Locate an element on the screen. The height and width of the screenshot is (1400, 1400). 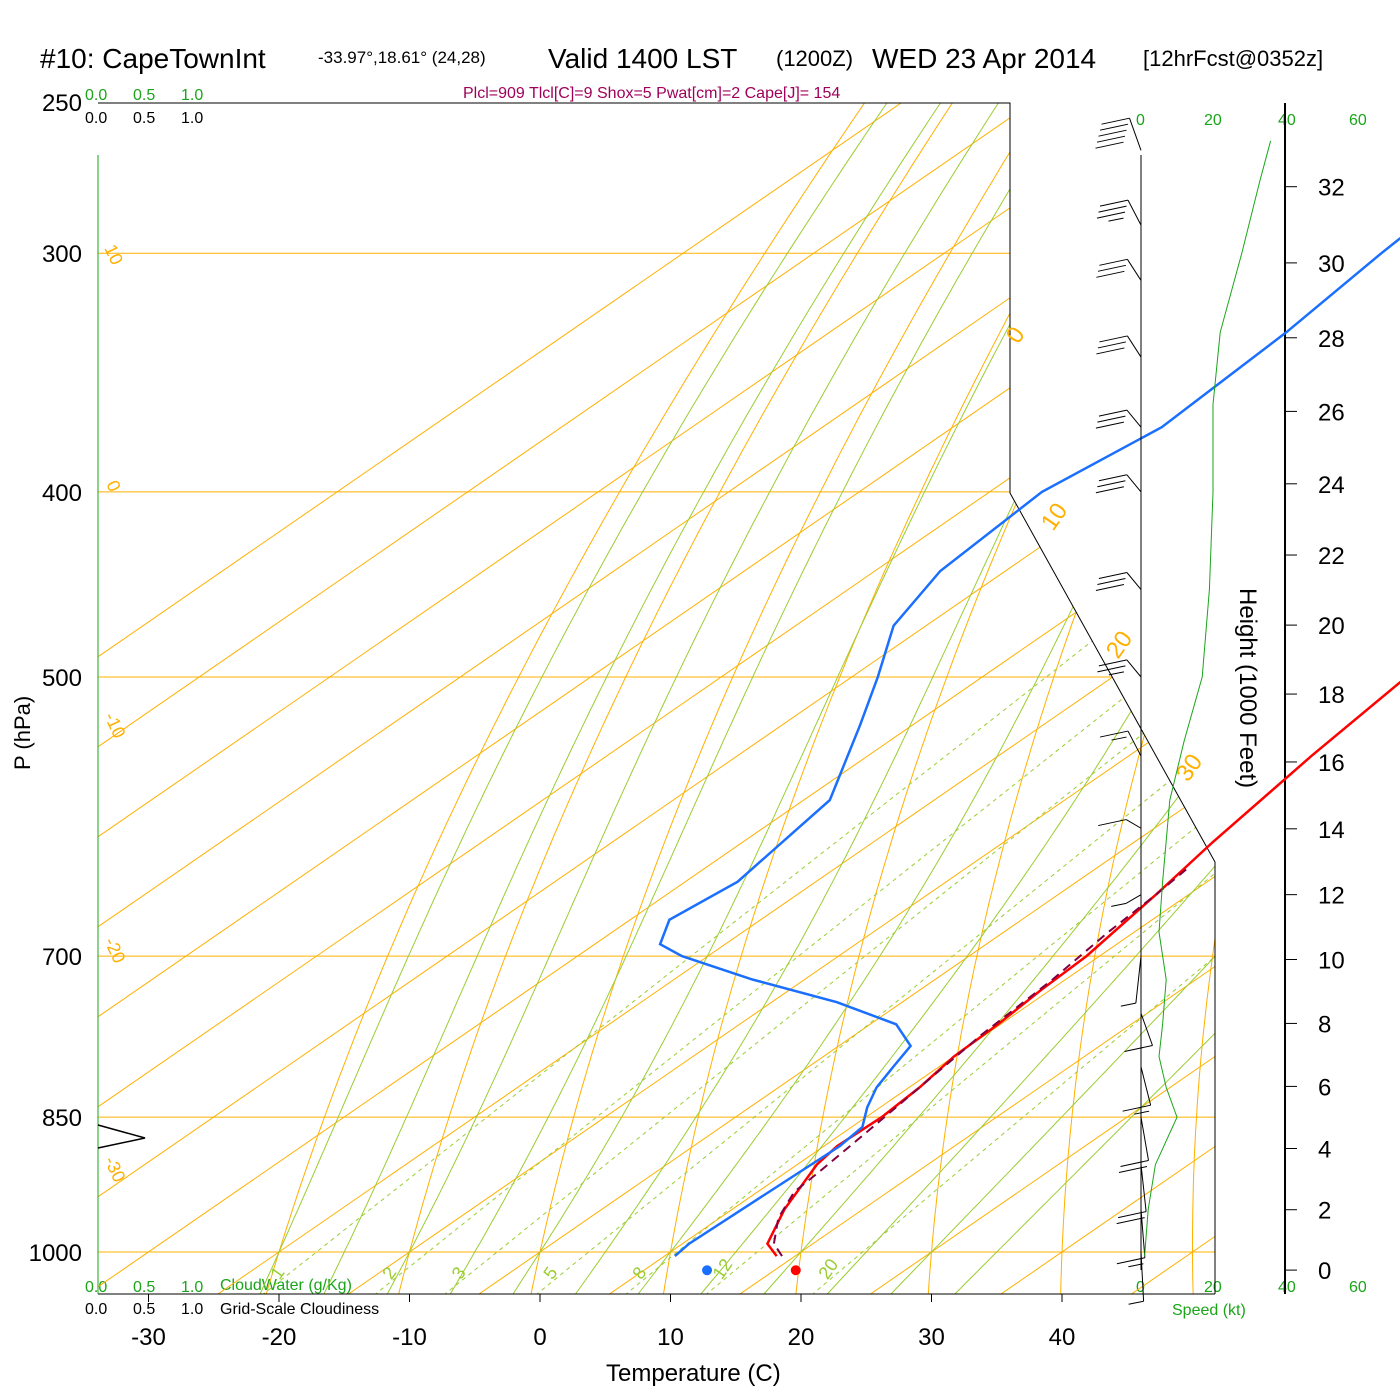
isotherm-label-2: -10 is located at coordinates (114, 725).